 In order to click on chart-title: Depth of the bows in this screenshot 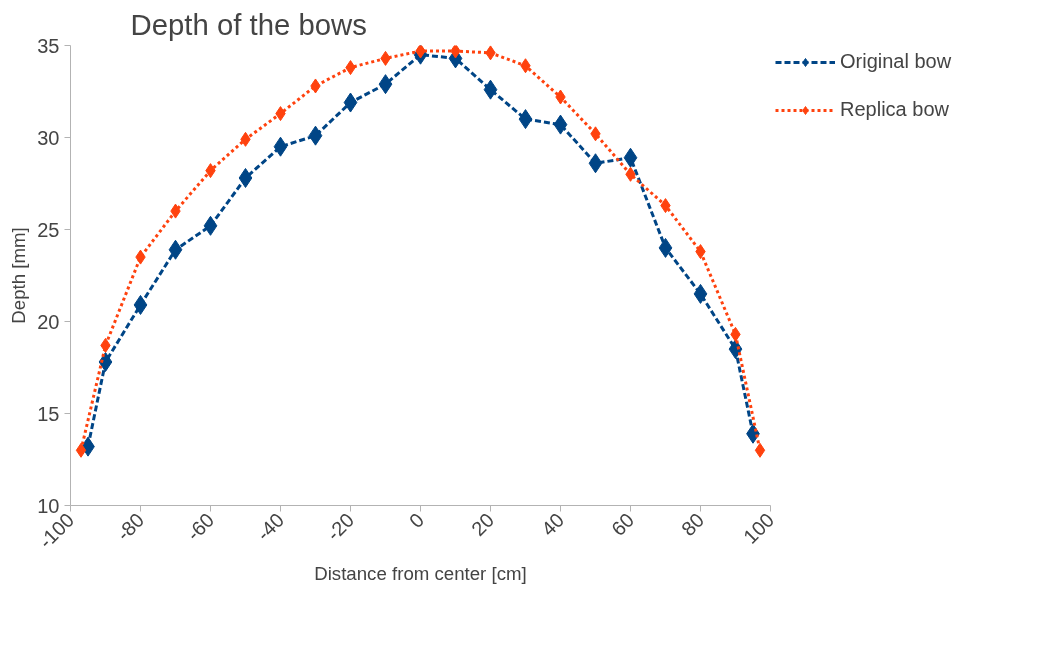, I will do `click(248, 24)`.